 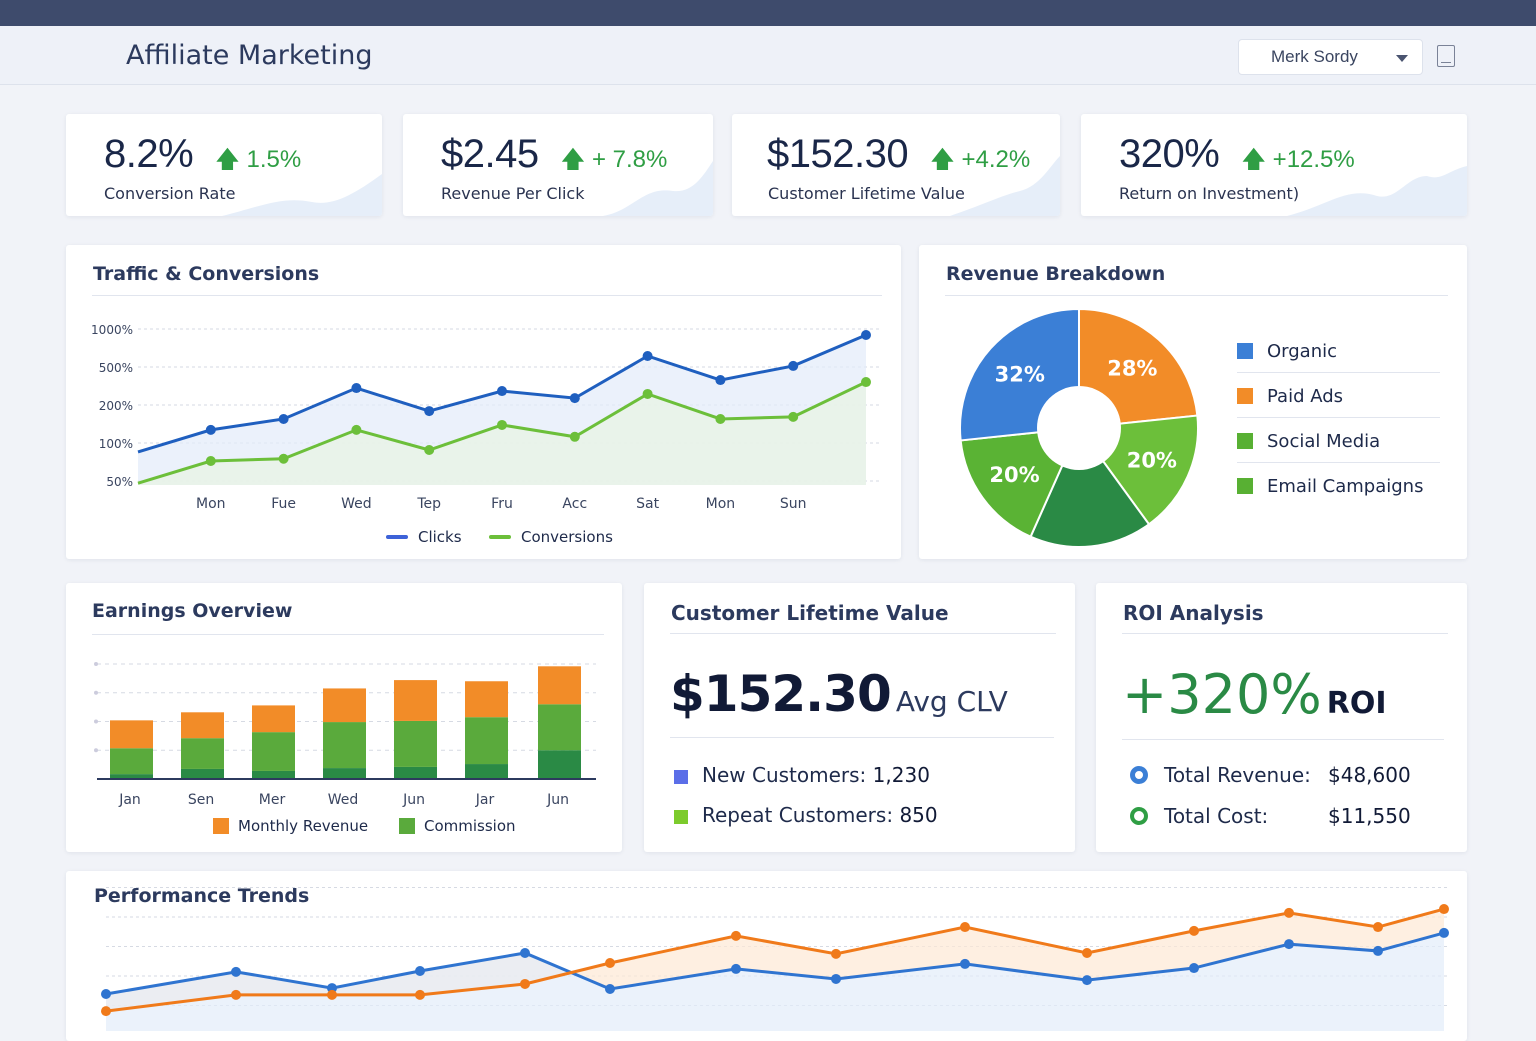 I want to click on total-cost-row: Total Cost: $11,550, so click(x=1270, y=816).